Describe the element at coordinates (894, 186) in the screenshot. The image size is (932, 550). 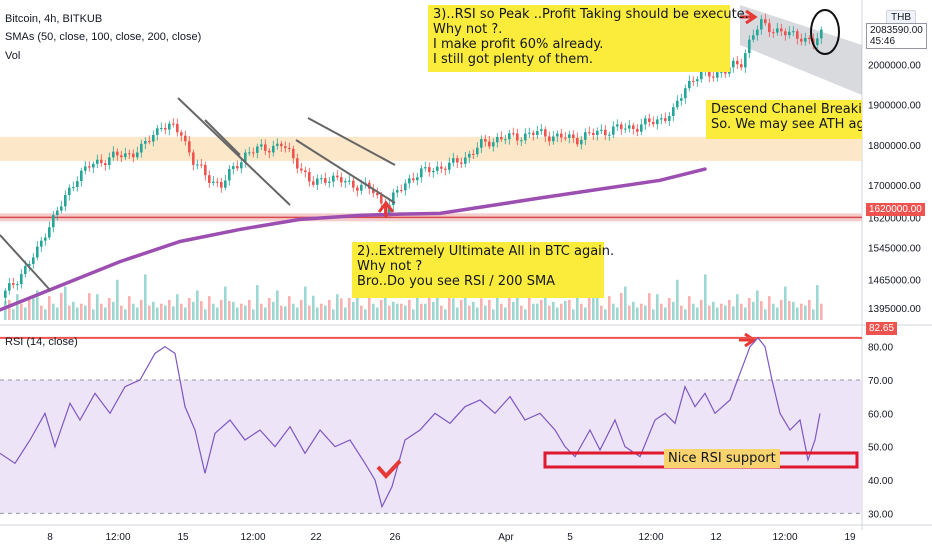
I see `price-tick-3: 1700000.00` at that location.